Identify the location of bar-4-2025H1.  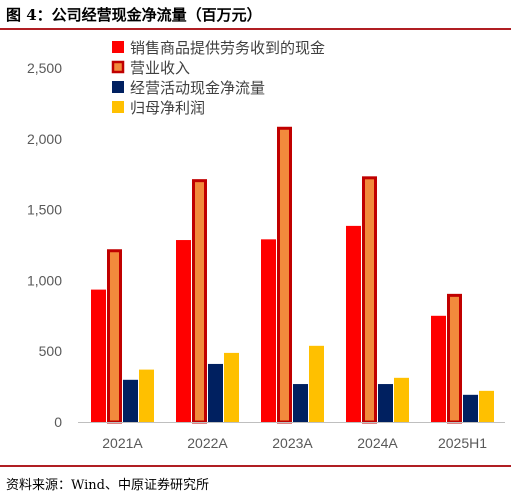
(486, 406).